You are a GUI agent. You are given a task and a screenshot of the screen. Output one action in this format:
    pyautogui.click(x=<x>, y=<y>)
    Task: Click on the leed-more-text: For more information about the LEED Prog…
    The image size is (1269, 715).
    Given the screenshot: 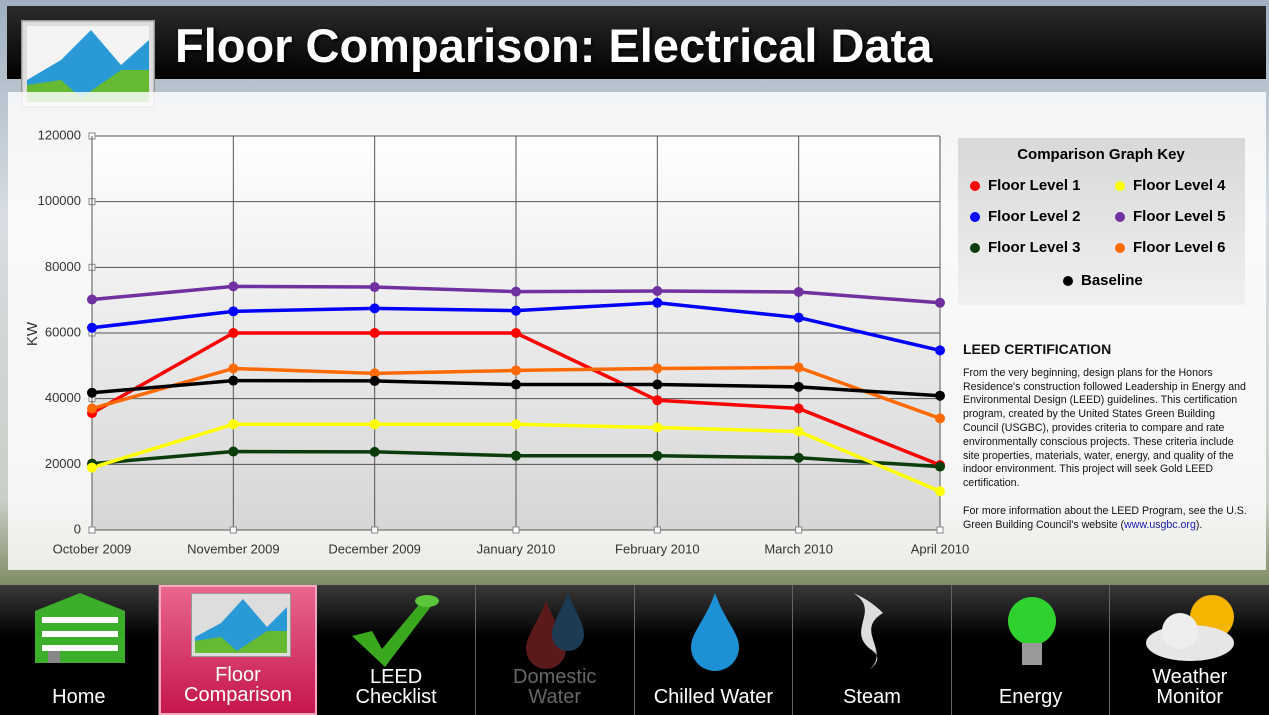 What is the action you would take?
    pyautogui.click(x=1105, y=517)
    